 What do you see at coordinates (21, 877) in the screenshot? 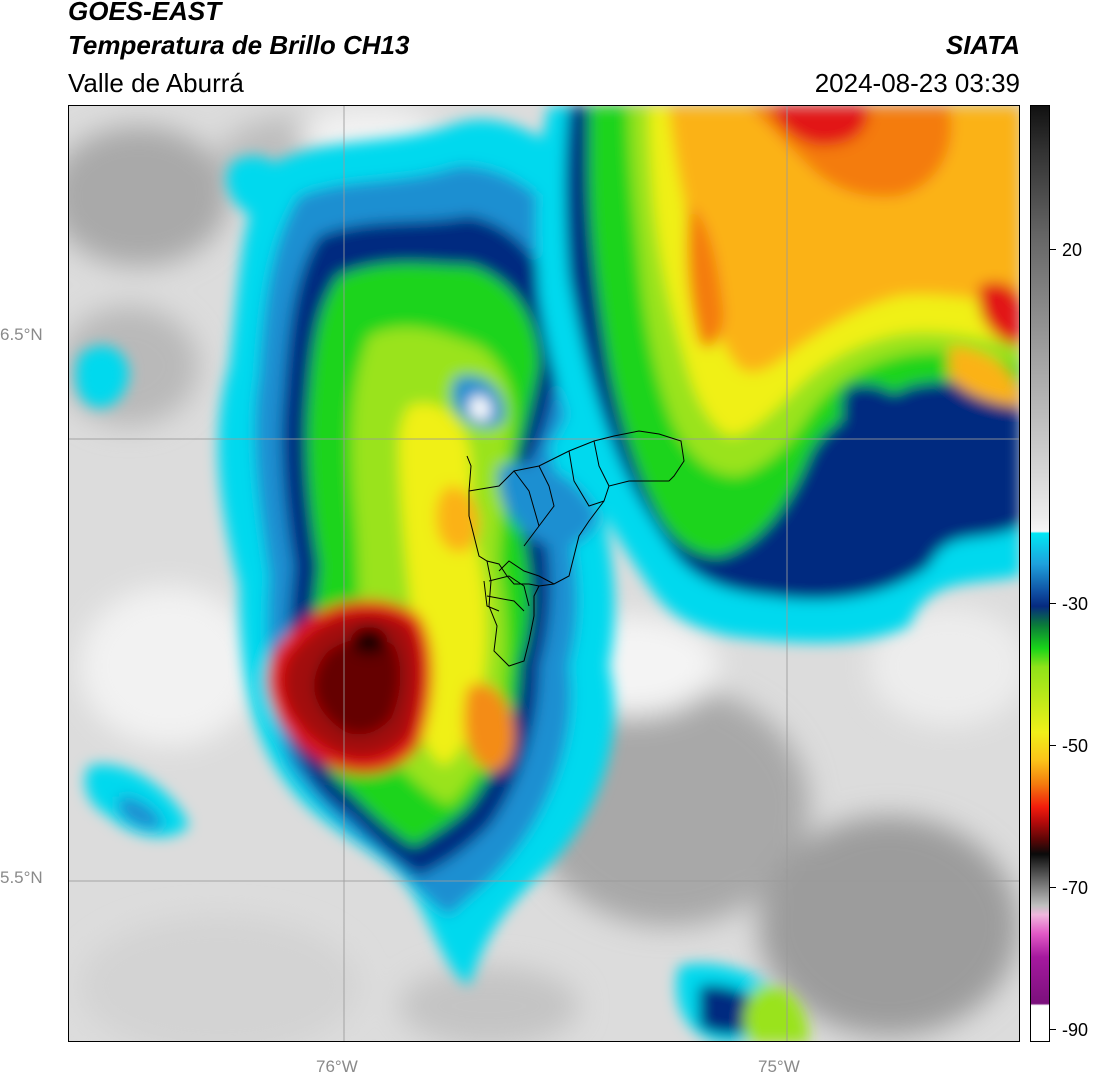
I see `latitude-label-5-5: 5.5°N` at bounding box center [21, 877].